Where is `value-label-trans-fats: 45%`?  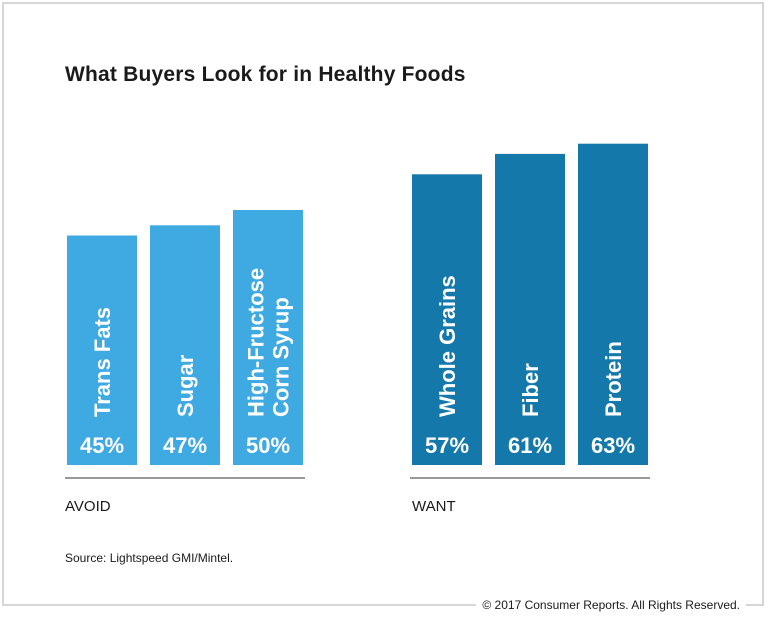 value-label-trans-fats: 45% is located at coordinates (102, 445).